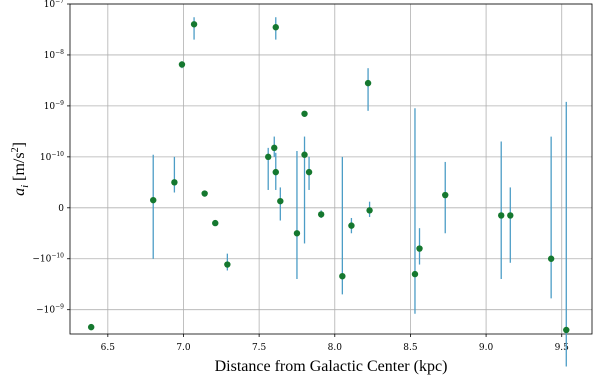  Describe the element at coordinates (19, 166) in the screenshot. I see `y-axis-label-unit: [m/s` at that location.